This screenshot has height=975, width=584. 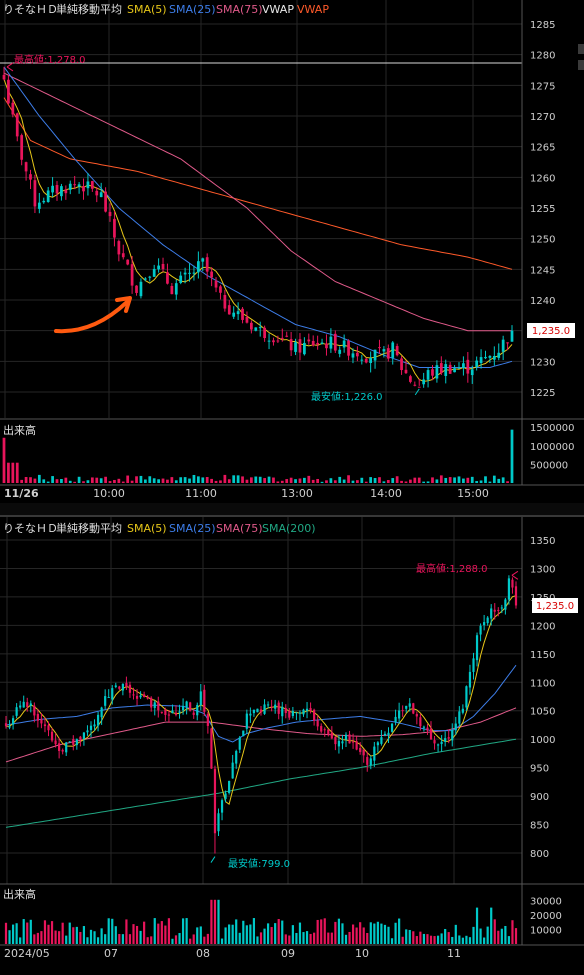 What do you see at coordinates (542, 393) in the screenshot?
I see `y-tick-label: 1225` at bounding box center [542, 393].